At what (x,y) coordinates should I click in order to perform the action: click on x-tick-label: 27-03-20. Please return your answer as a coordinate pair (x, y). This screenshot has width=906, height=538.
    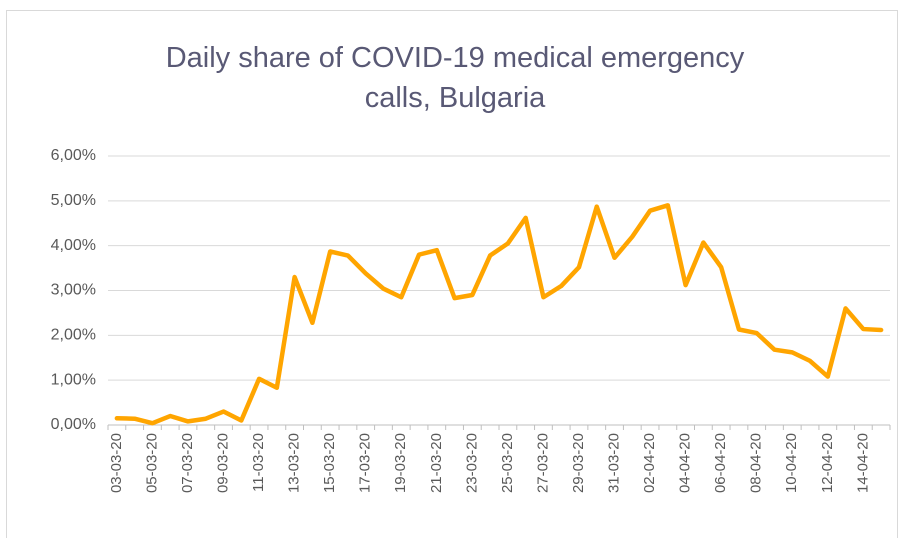
    Looking at the image, I should click on (542, 463).